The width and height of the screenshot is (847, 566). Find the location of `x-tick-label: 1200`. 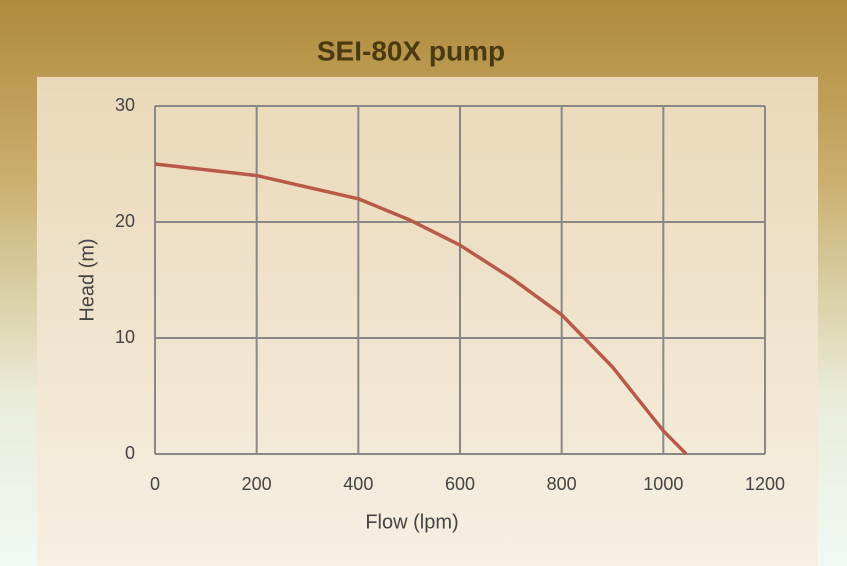

x-tick-label: 1200 is located at coordinates (765, 484).